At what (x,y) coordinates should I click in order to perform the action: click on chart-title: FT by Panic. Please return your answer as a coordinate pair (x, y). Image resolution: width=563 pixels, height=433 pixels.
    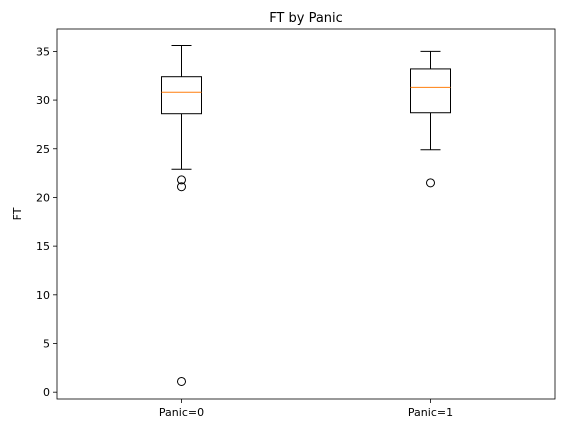
    Looking at the image, I should click on (306, 18).